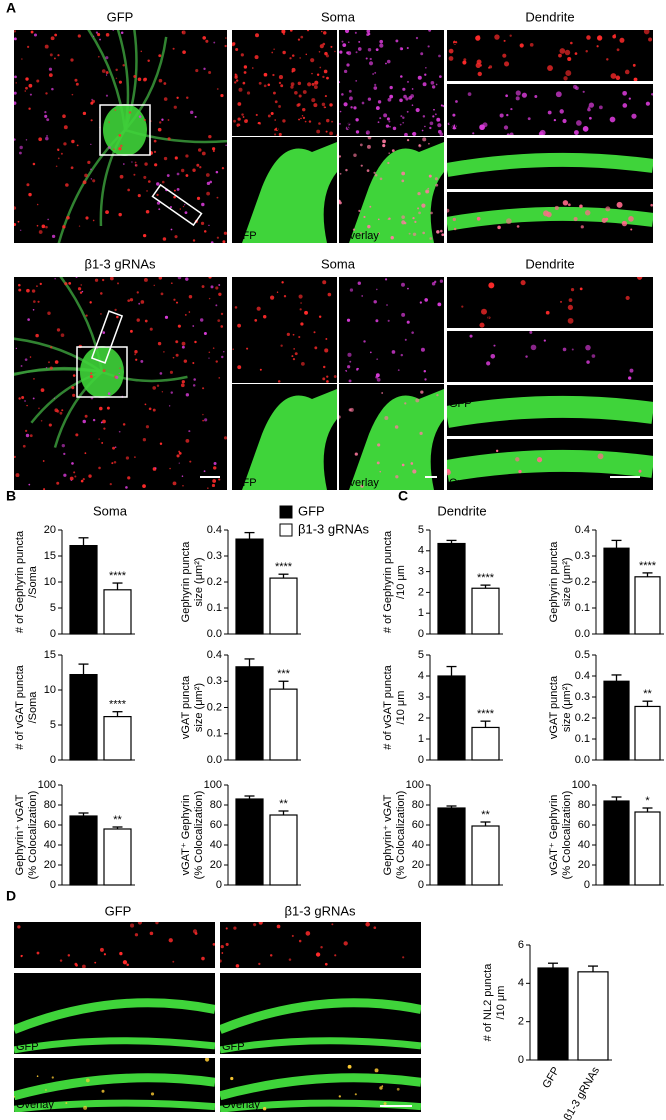 The height and width of the screenshot is (1120, 666). I want to click on y-axis-label: /10 μm, so click(401, 708).